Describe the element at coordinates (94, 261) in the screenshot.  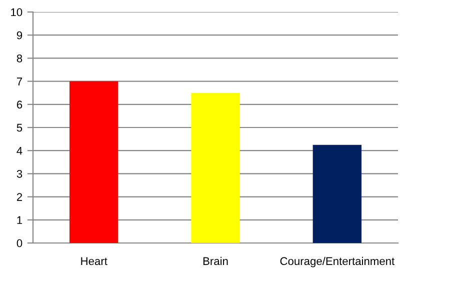
I see `x-tick-label: Heart` at that location.